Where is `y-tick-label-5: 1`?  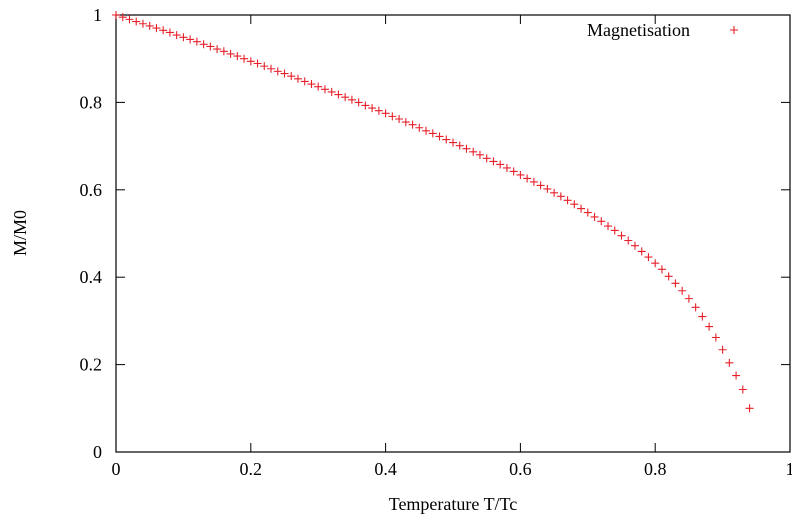 y-tick-label-5: 1 is located at coordinates (97, 15).